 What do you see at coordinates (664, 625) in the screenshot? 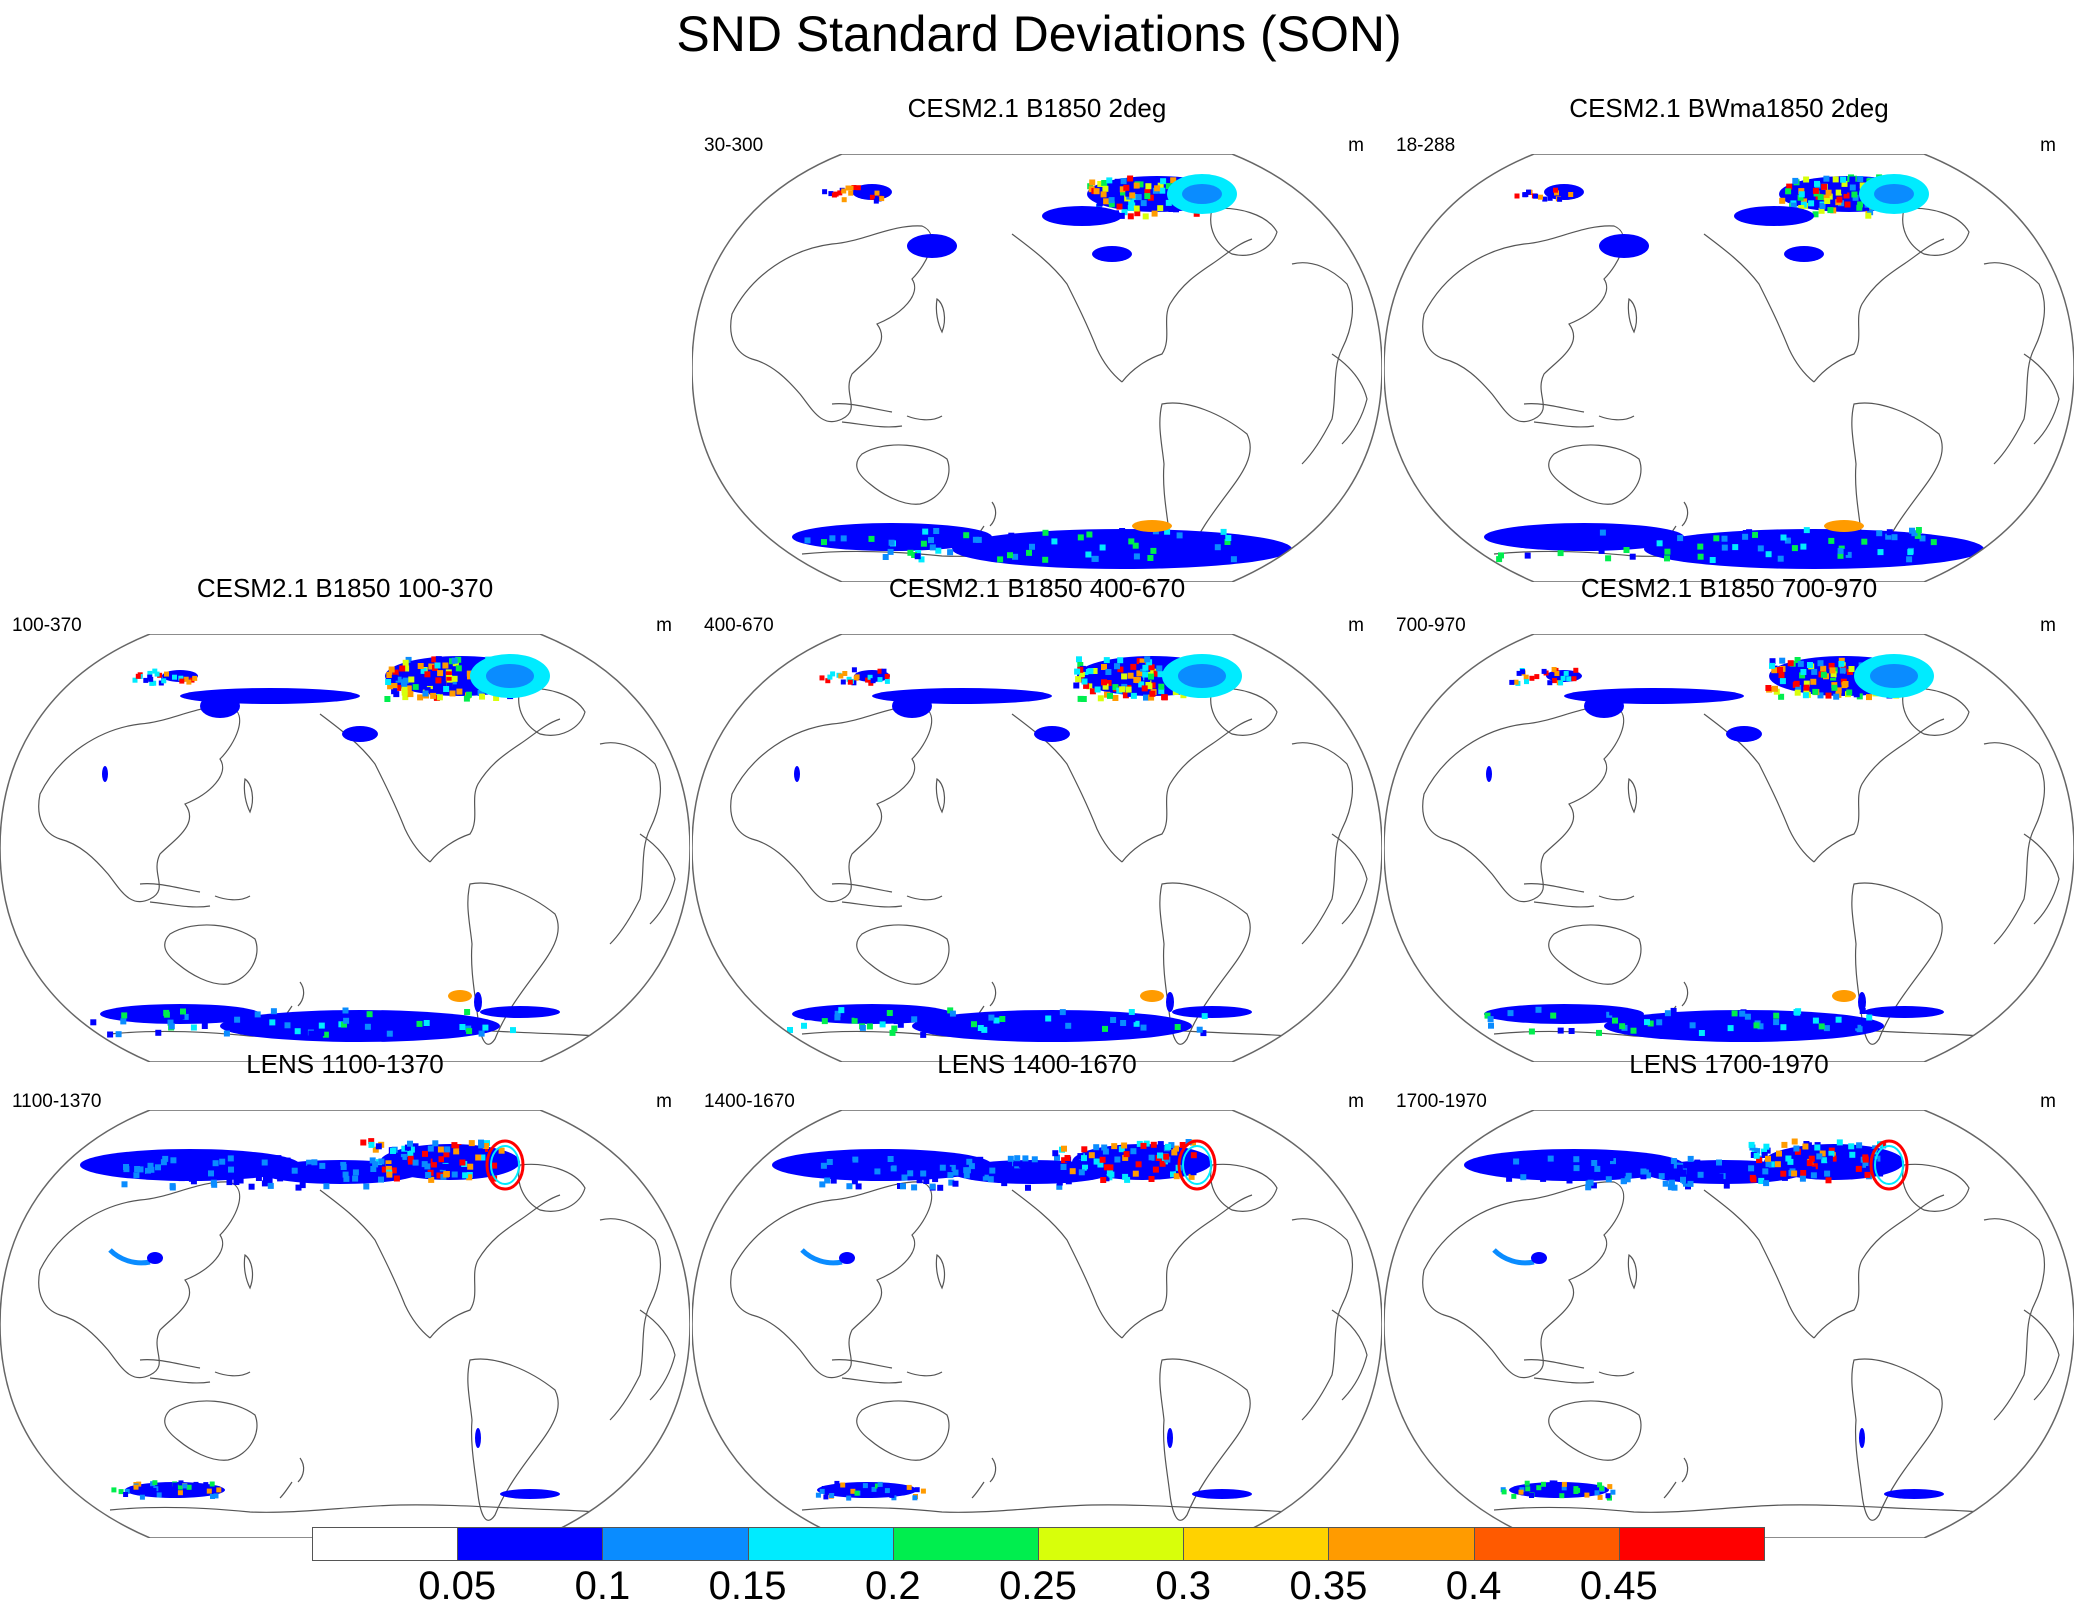
I see `panel-units-label: m` at bounding box center [664, 625].